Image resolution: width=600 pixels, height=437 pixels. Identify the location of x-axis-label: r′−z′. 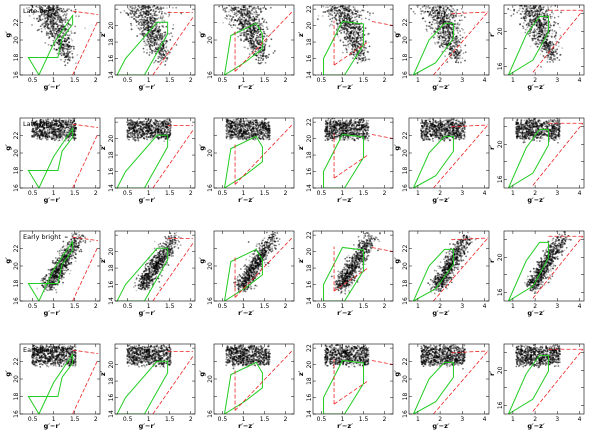
(345, 87).